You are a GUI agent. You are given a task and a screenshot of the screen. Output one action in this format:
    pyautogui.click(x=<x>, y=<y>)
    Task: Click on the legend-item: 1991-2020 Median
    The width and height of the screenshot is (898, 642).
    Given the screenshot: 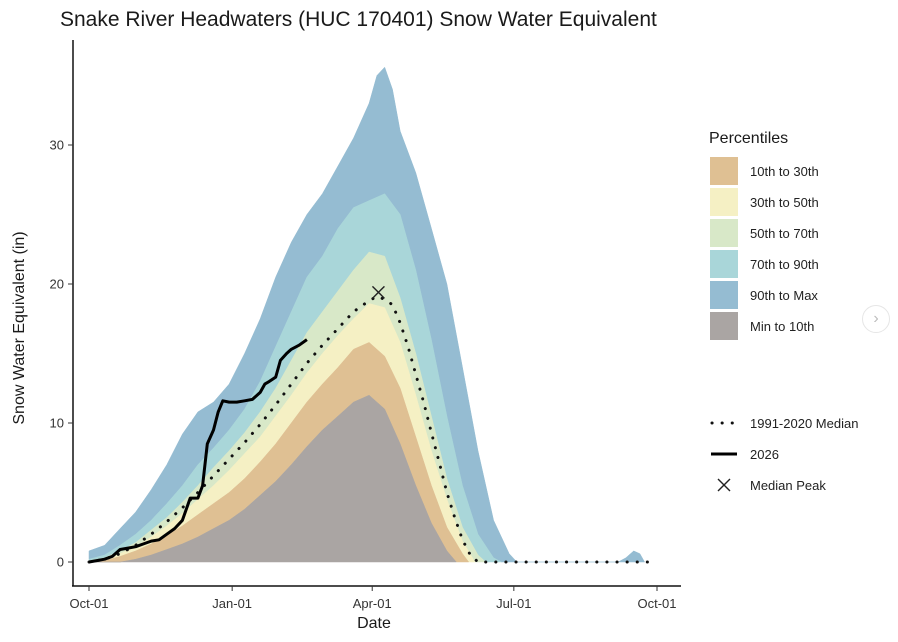 What is the action you would take?
    pyautogui.click(x=784, y=423)
    